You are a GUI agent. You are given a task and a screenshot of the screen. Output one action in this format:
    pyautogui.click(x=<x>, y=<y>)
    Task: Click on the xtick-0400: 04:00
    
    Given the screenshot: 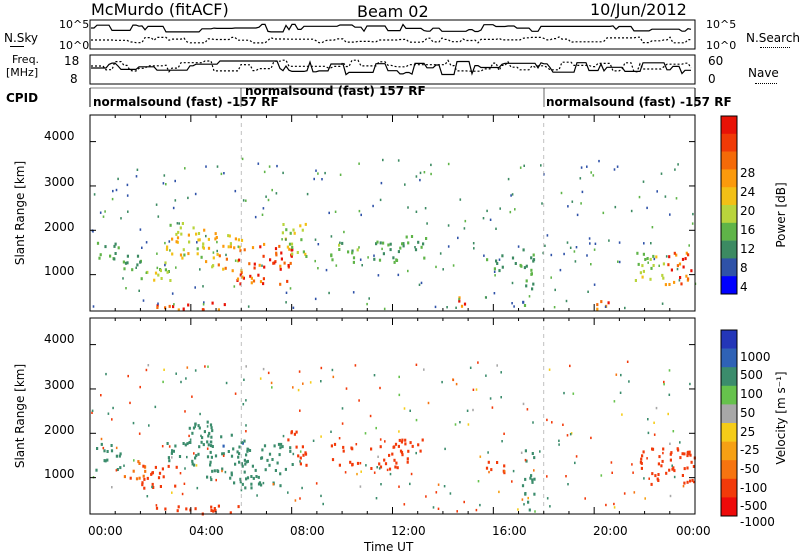 What is the action you would take?
    pyautogui.click(x=206, y=531)
    